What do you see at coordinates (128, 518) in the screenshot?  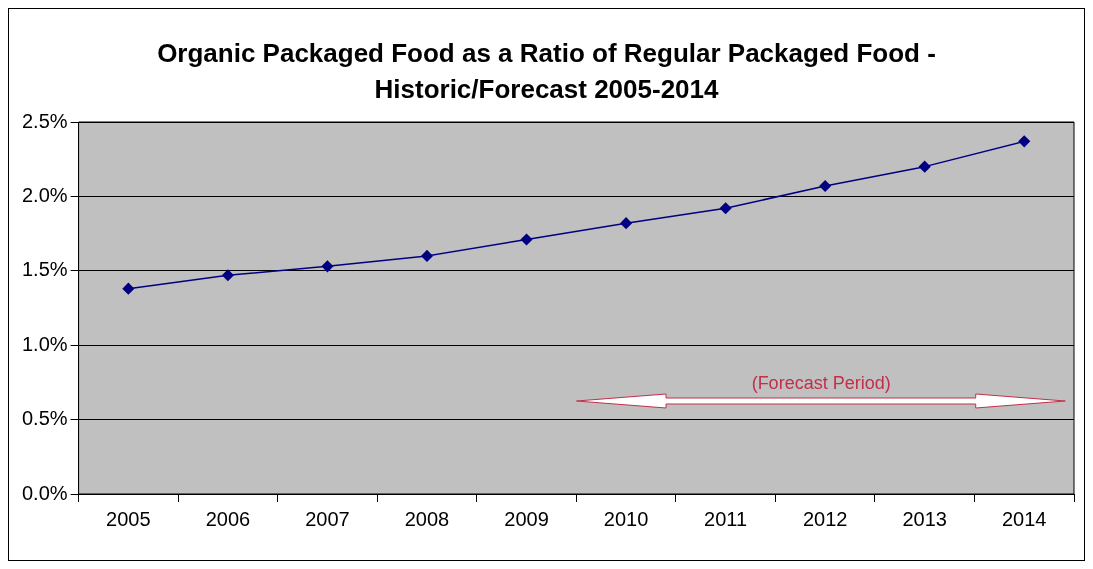 I see `x-tick-label: 2005` at bounding box center [128, 518].